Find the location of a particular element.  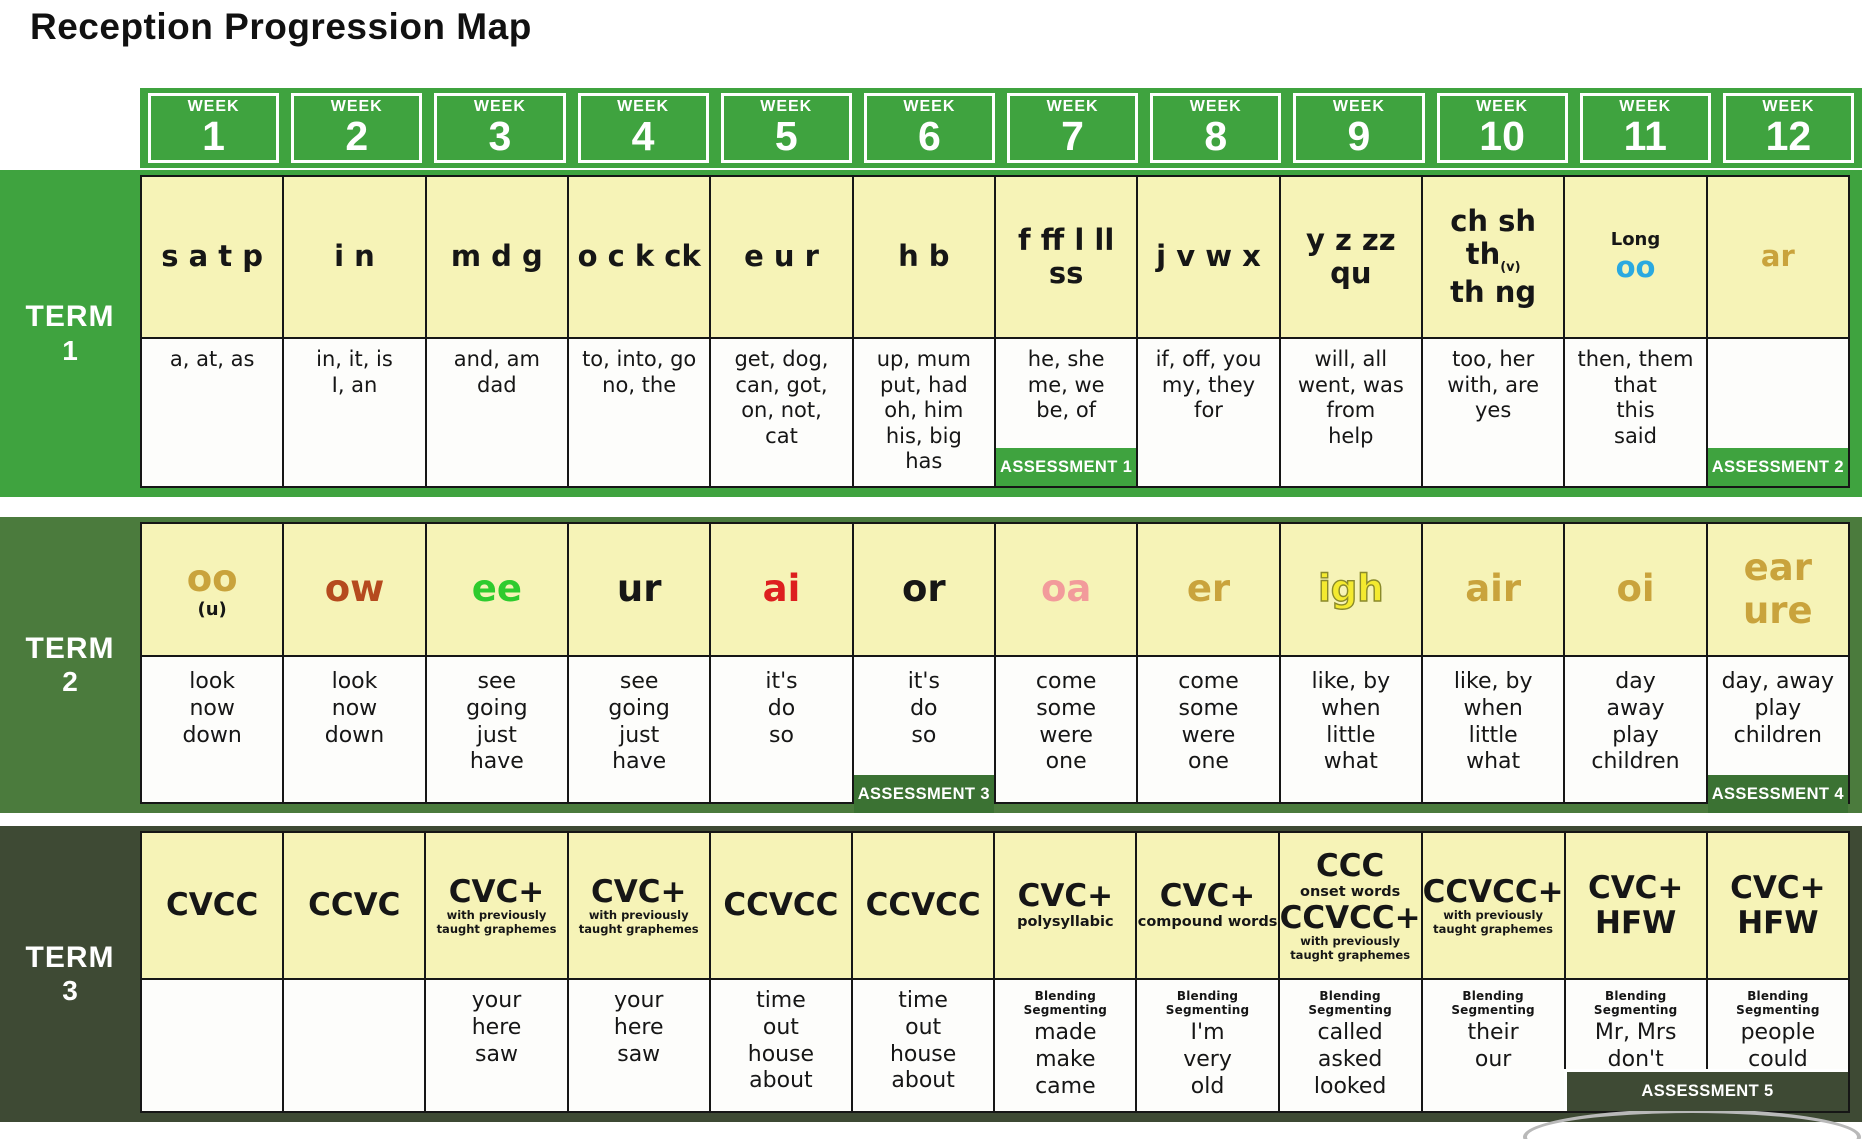

week-column: ch sh th(v) th ng too, her with, are yes is located at coordinates (1493, 331).